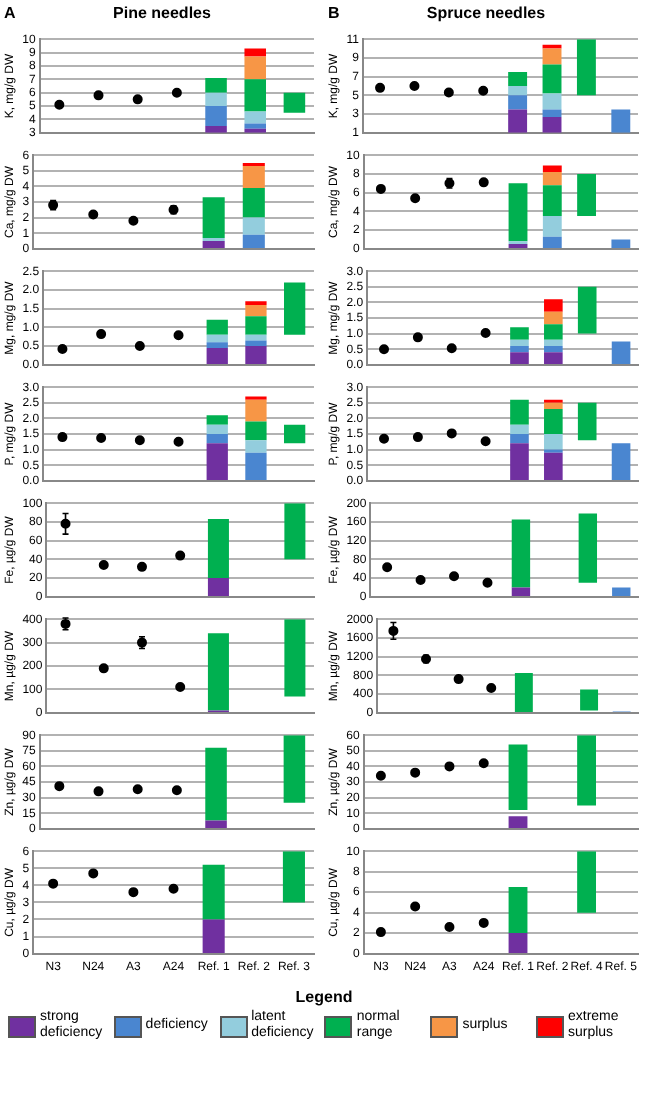  What do you see at coordinates (486, 13) in the screenshot?
I see `chart-title: Spruce needles` at bounding box center [486, 13].